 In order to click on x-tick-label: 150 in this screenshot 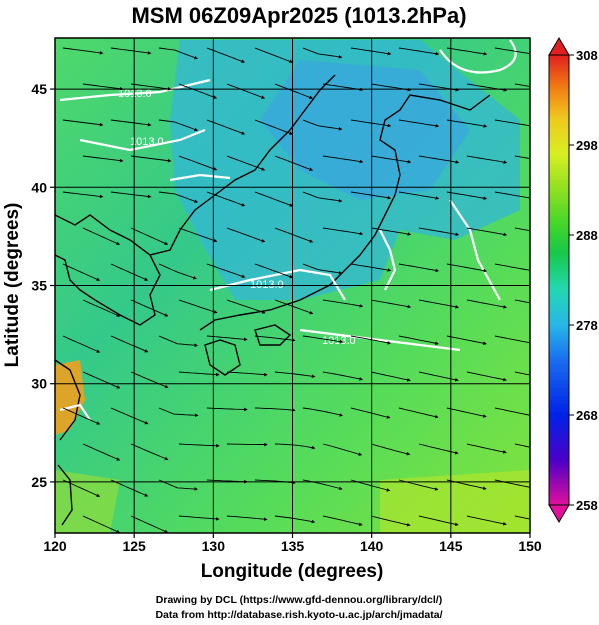, I will do `click(530, 546)`.